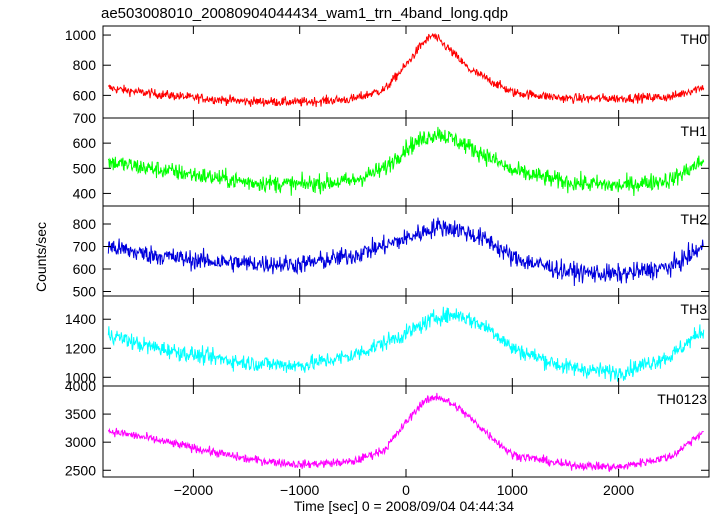  Describe the element at coordinates (694, 219) in the screenshot. I see `panel-label: TH2` at that location.